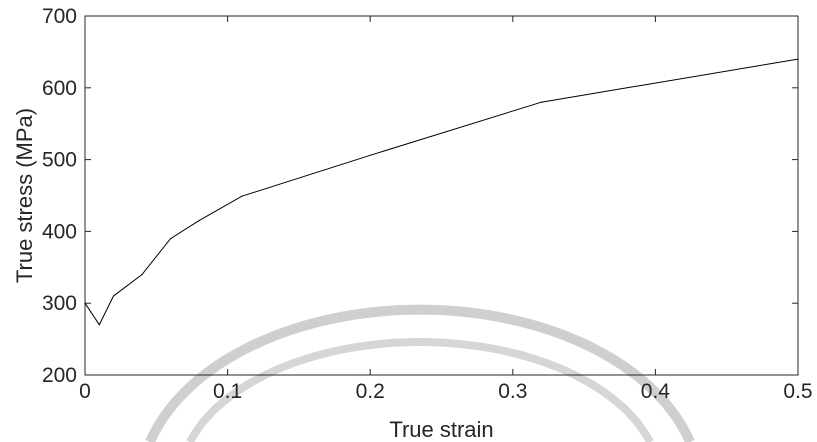 Image resolution: width=817 pixels, height=442 pixels. What do you see at coordinates (59, 88) in the screenshot?
I see `y-tick-label: 600` at bounding box center [59, 88].